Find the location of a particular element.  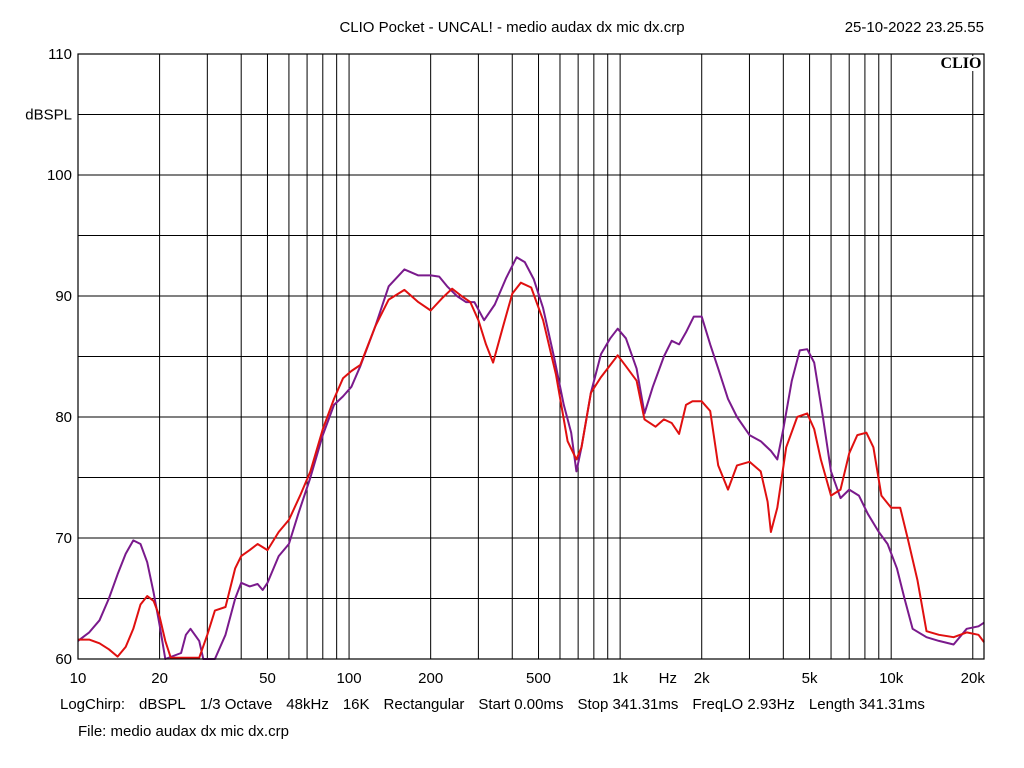

x-tick-label: 200 is located at coordinates (430, 678).